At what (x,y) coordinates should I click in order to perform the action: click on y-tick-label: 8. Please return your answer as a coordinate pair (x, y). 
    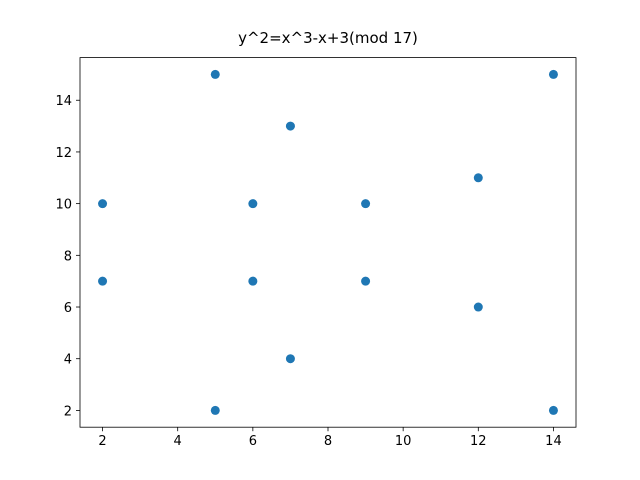
    Looking at the image, I should click on (68, 256).